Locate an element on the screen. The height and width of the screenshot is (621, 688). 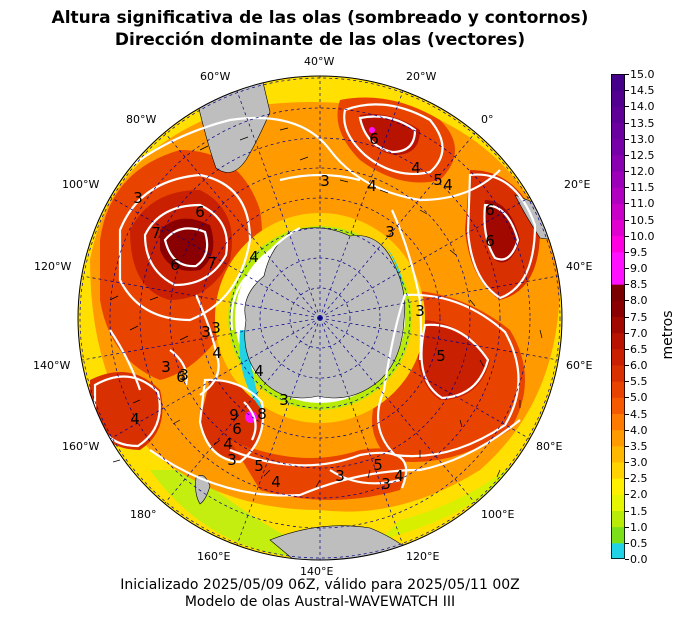
colorbar-tick-label: 6.0 is located at coordinates (639, 365).